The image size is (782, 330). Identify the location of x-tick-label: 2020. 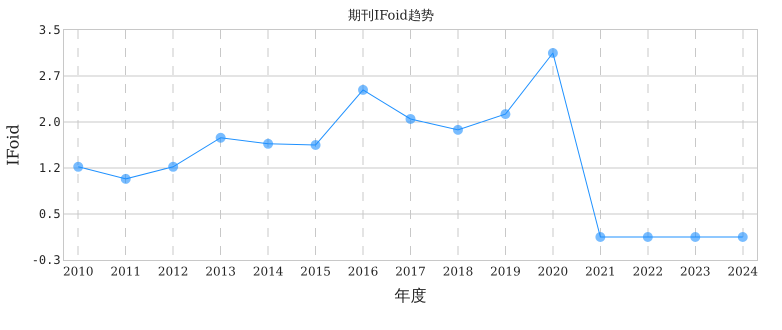
(553, 271).